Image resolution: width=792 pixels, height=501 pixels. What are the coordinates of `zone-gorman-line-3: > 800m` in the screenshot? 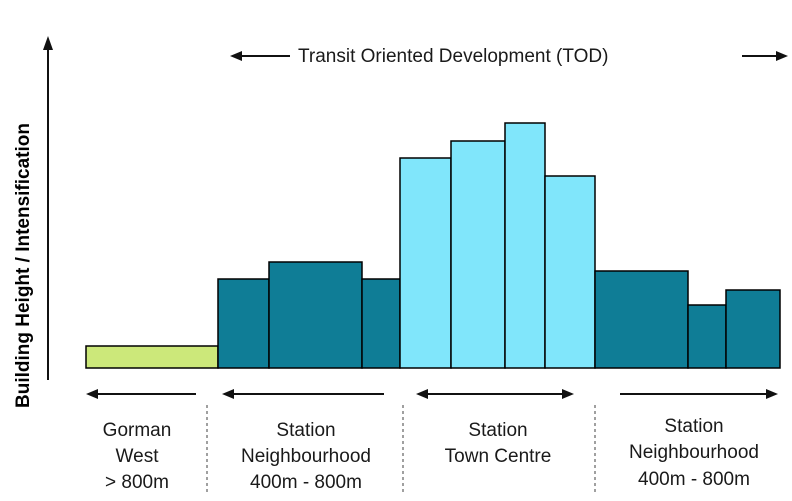 It's located at (137, 482).